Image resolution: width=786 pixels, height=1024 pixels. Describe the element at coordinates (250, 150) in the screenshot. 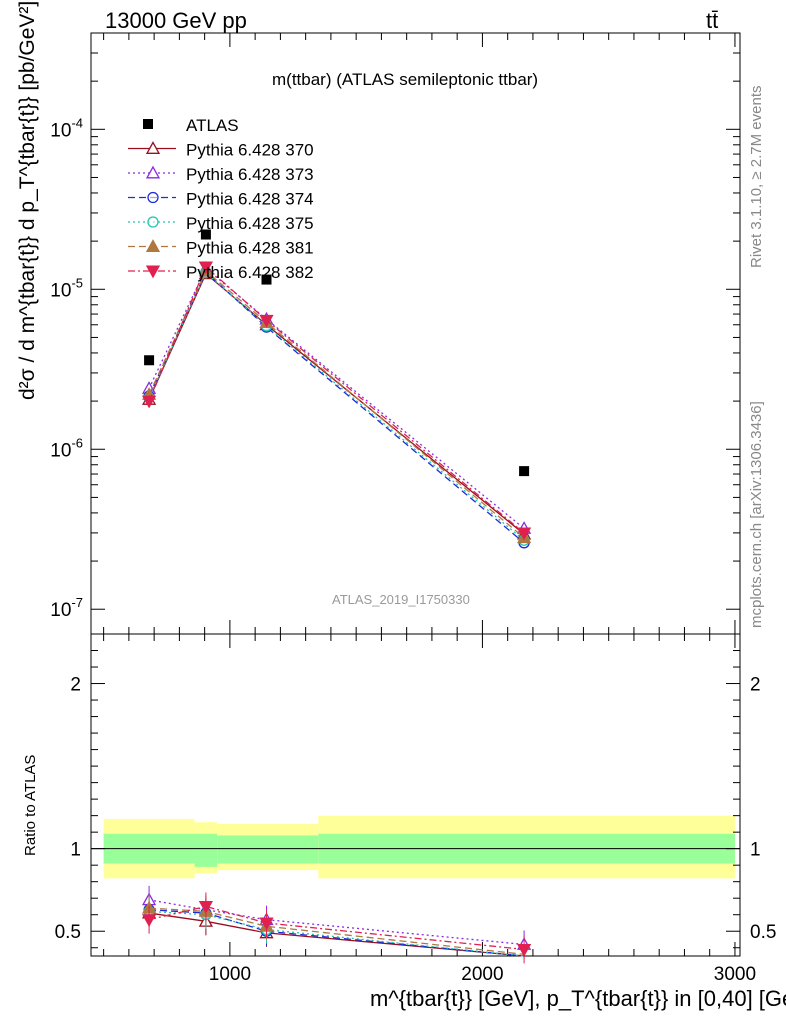

I see `legend-label-1: Pythia 6.428 370` at that location.